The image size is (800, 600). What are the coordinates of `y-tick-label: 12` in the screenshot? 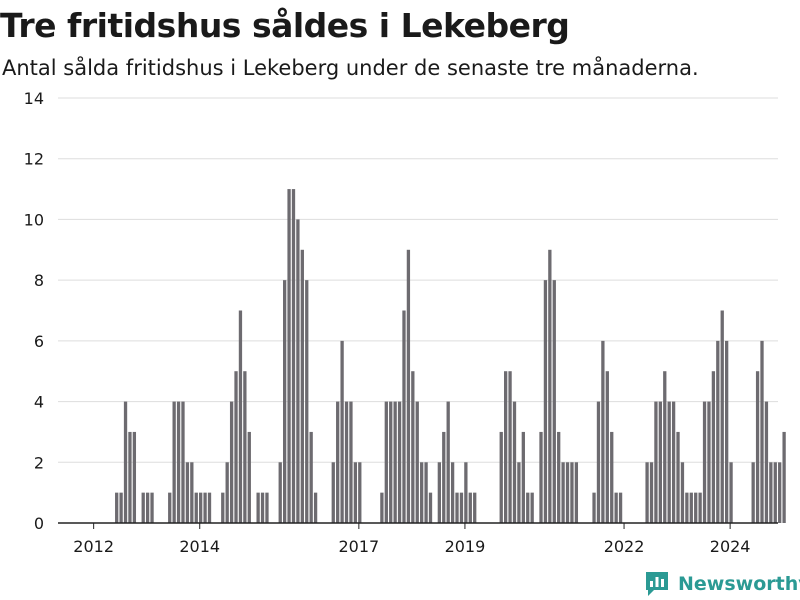 It's located at (34, 159).